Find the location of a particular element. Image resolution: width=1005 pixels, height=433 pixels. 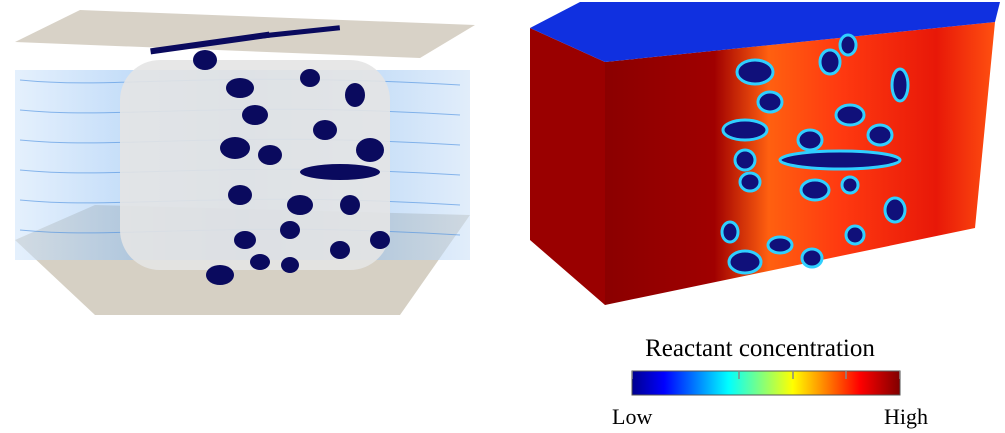

colorbar is located at coordinates (766, 383).